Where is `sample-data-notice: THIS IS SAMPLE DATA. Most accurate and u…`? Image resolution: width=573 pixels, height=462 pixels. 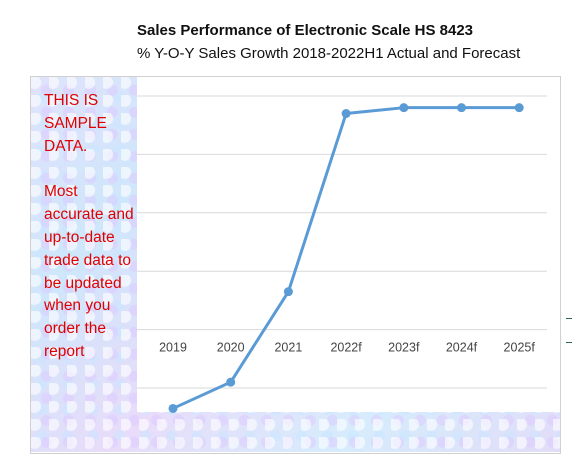 sample-data-notice: THIS IS SAMPLE DATA. Most accurate and u… is located at coordinates (90, 227).